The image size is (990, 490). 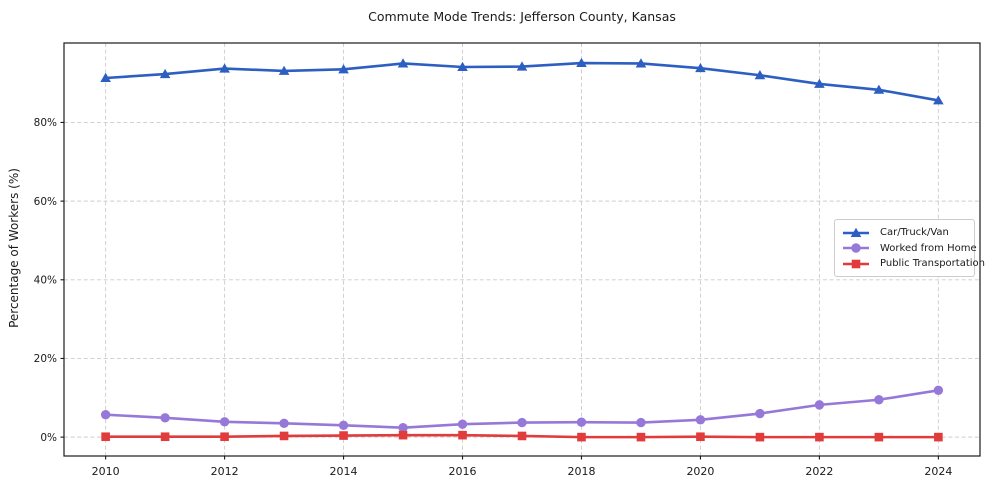 I want to click on x-tick-label: 2018, so click(x=581, y=471).